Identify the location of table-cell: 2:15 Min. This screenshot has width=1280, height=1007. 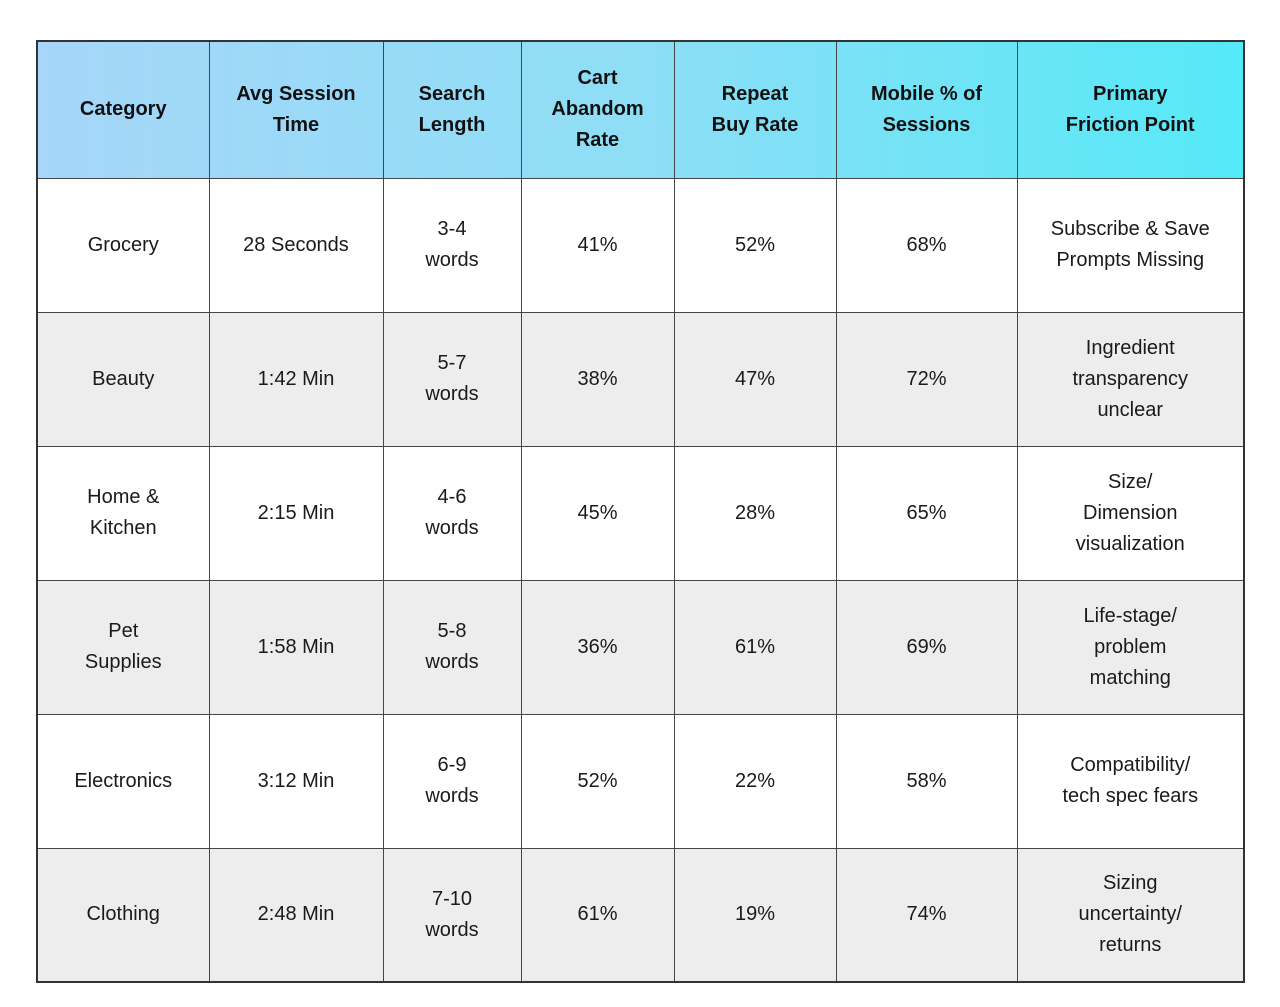
(296, 513).